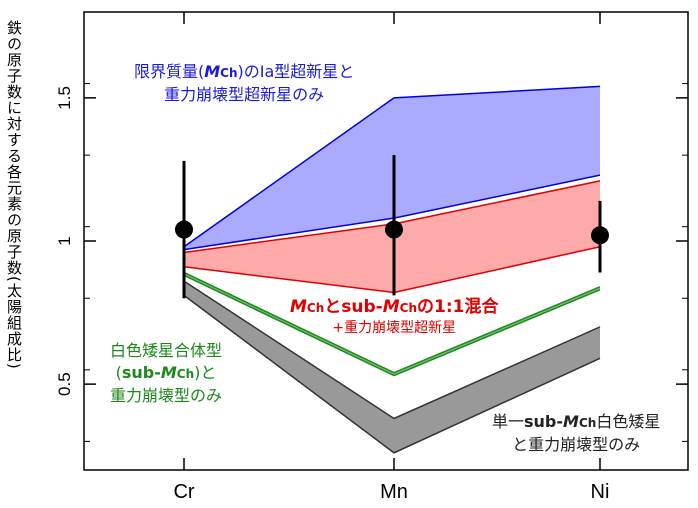 This screenshot has height=508, width=698. I want to click on annotation-text: )のIa型超新星と, so click(296, 71).